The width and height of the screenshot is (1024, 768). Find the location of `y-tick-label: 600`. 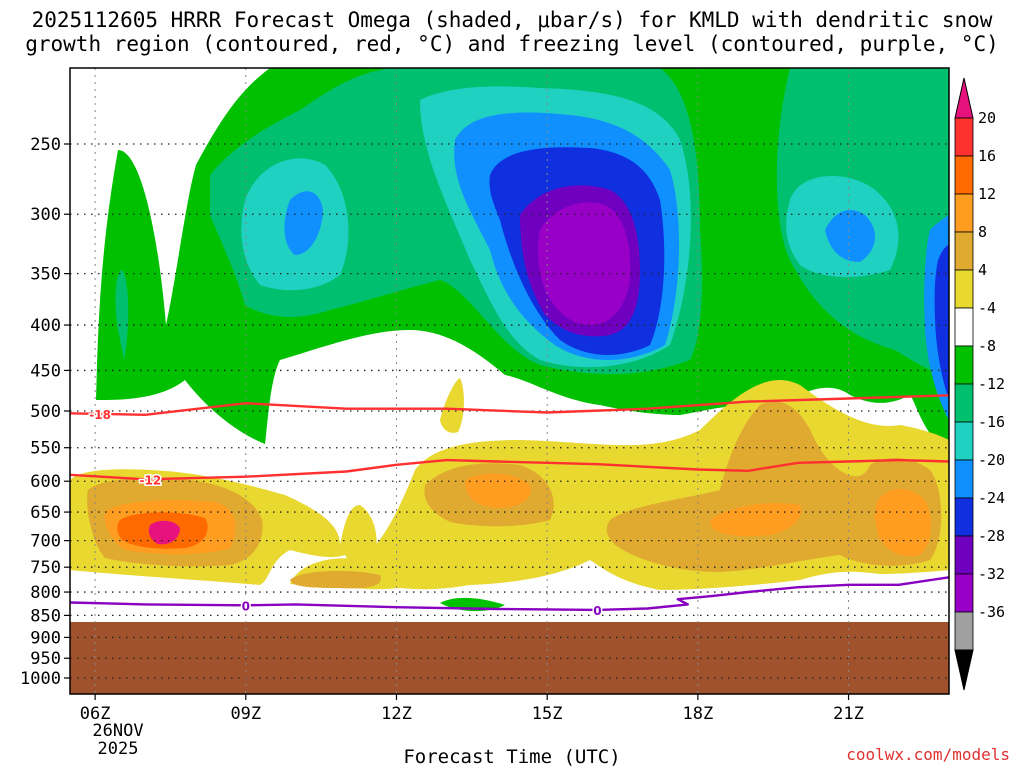

y-tick-label: 600 is located at coordinates (45, 482).